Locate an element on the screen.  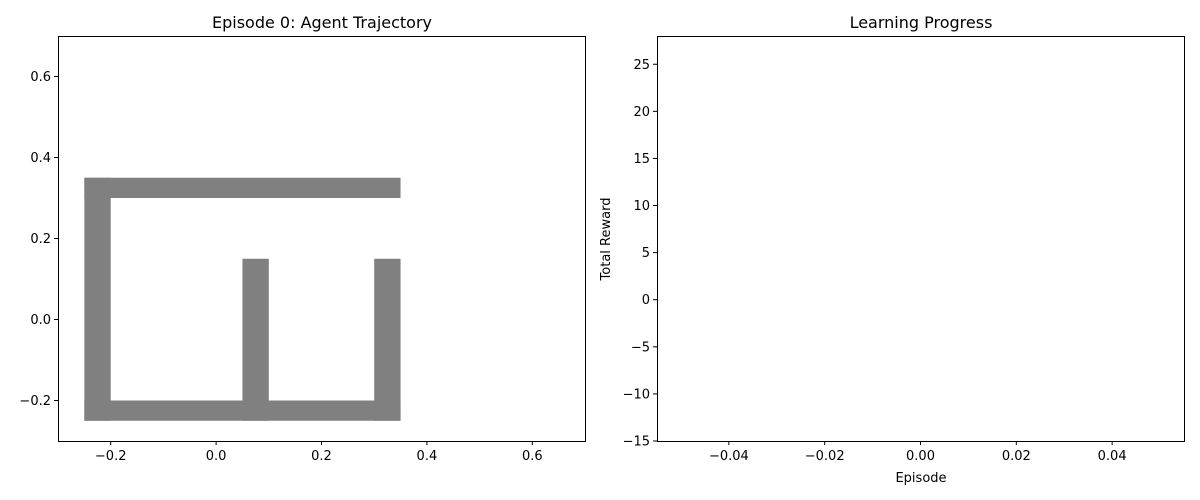
learning-x-axis-label: Episode is located at coordinates (920, 478).